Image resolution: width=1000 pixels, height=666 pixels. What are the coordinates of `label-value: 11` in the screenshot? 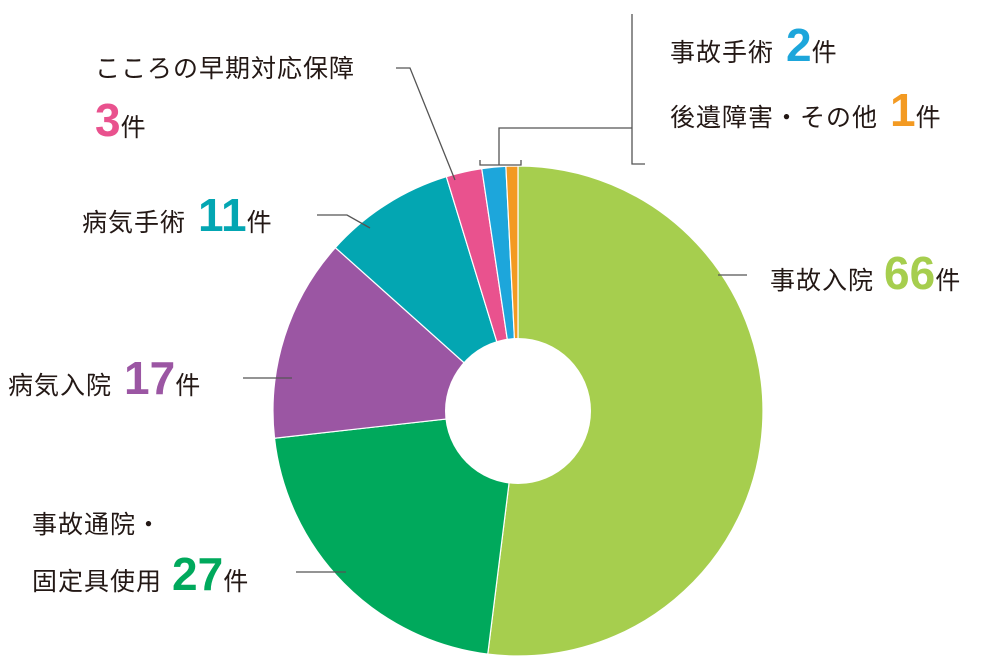 It's located at (222, 215).